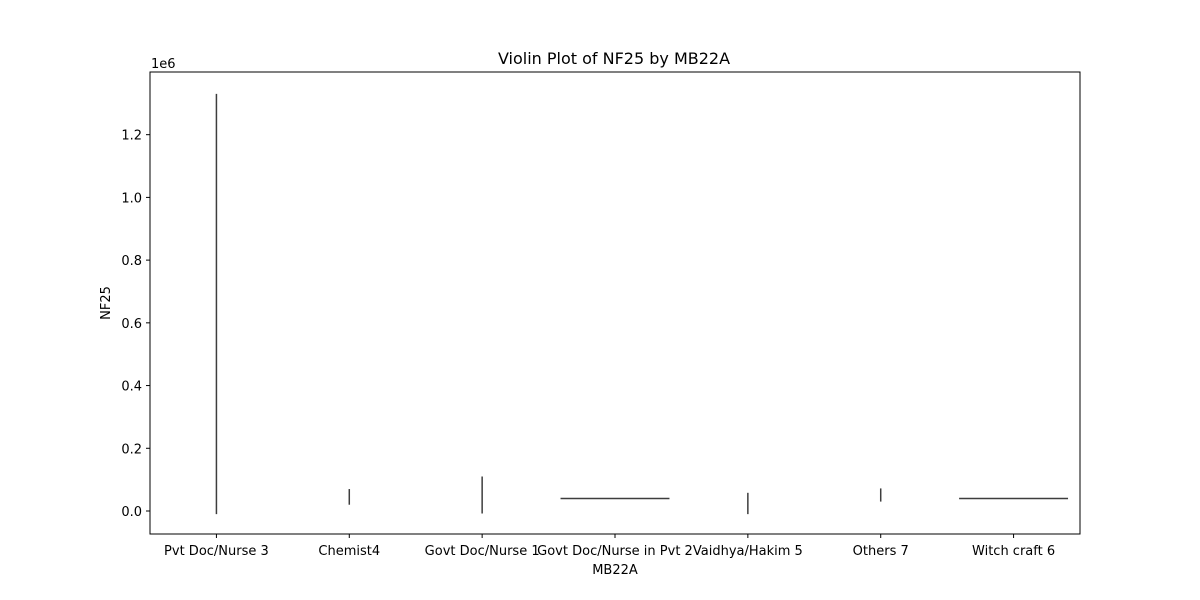  What do you see at coordinates (131, 261) in the screenshot?
I see `y-tick-label: 0.8` at bounding box center [131, 261].